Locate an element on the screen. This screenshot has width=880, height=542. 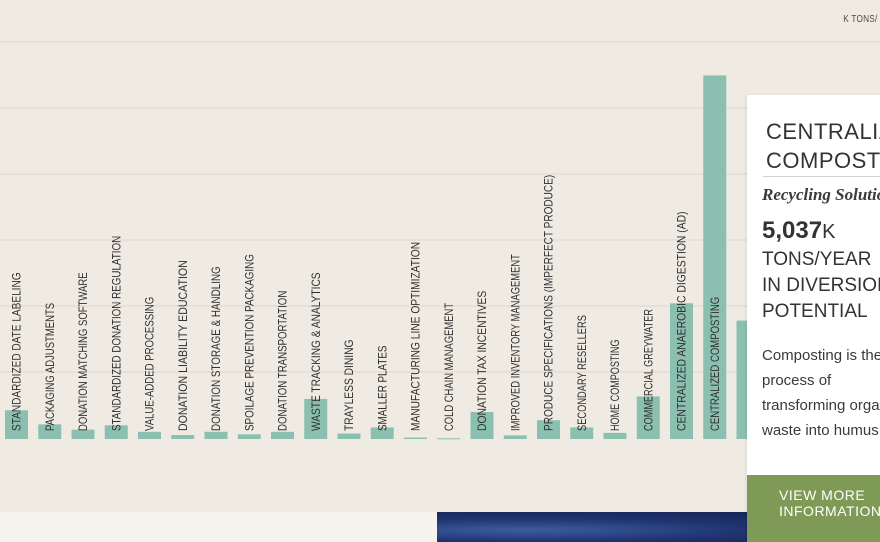
bar-label: CENTRALIZED COMPOSTING is located at coordinates (715, 364).